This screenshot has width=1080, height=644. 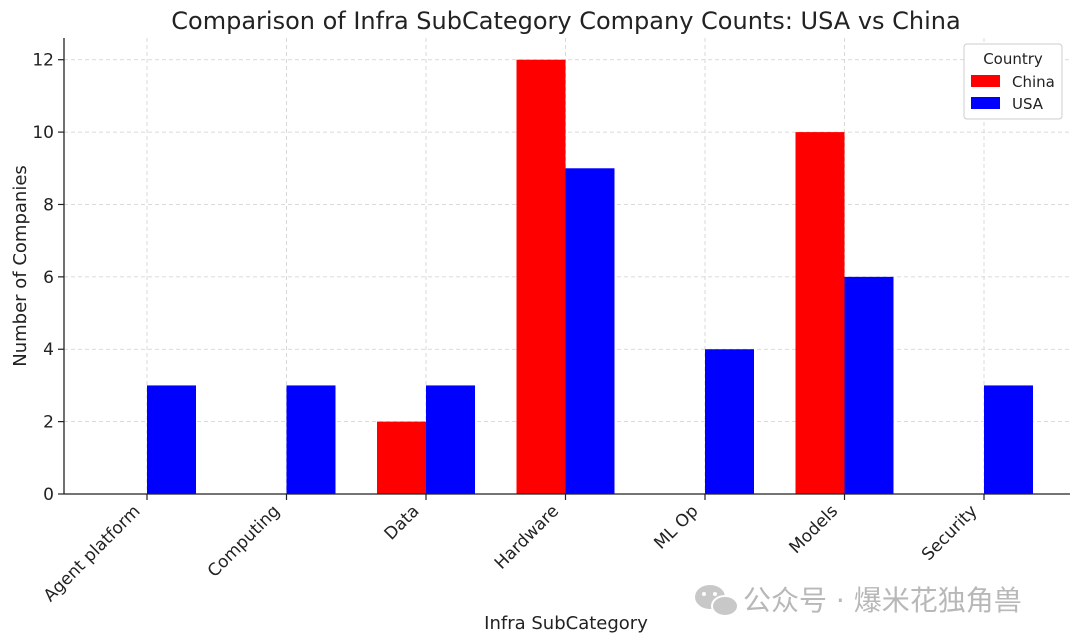 What do you see at coordinates (48, 495) in the screenshot?
I see `y-tick-label: 0` at bounding box center [48, 495].